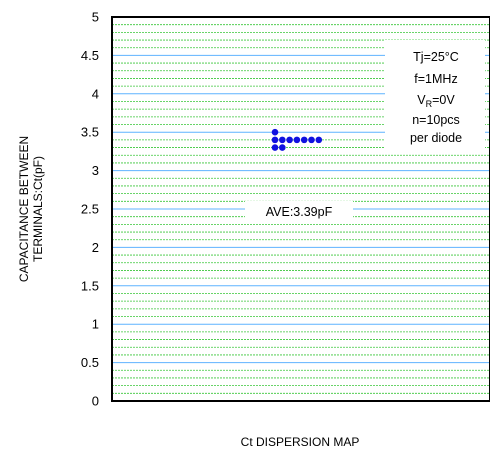  I want to click on x-axis-label: Ct DISPERSION MAP, so click(300, 442).